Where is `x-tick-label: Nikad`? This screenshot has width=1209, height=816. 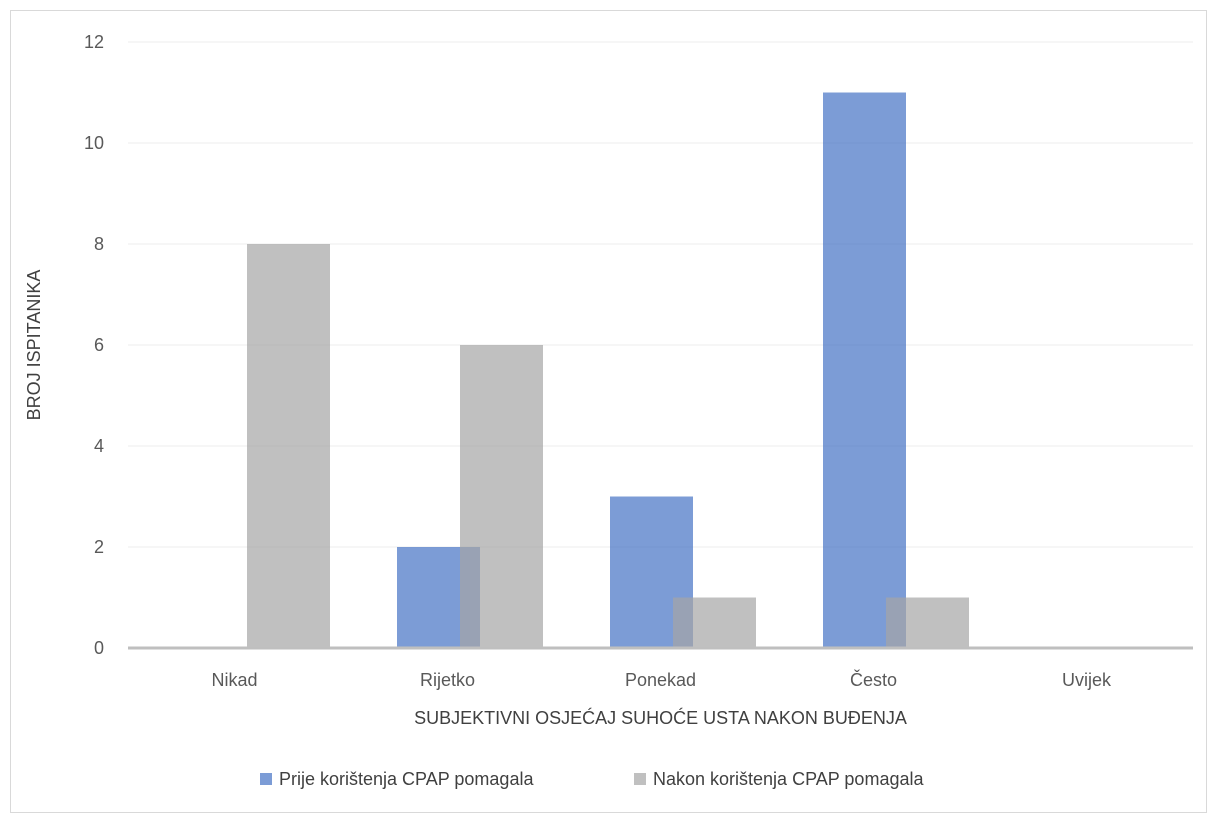 x-tick-label: Nikad is located at coordinates (234, 680).